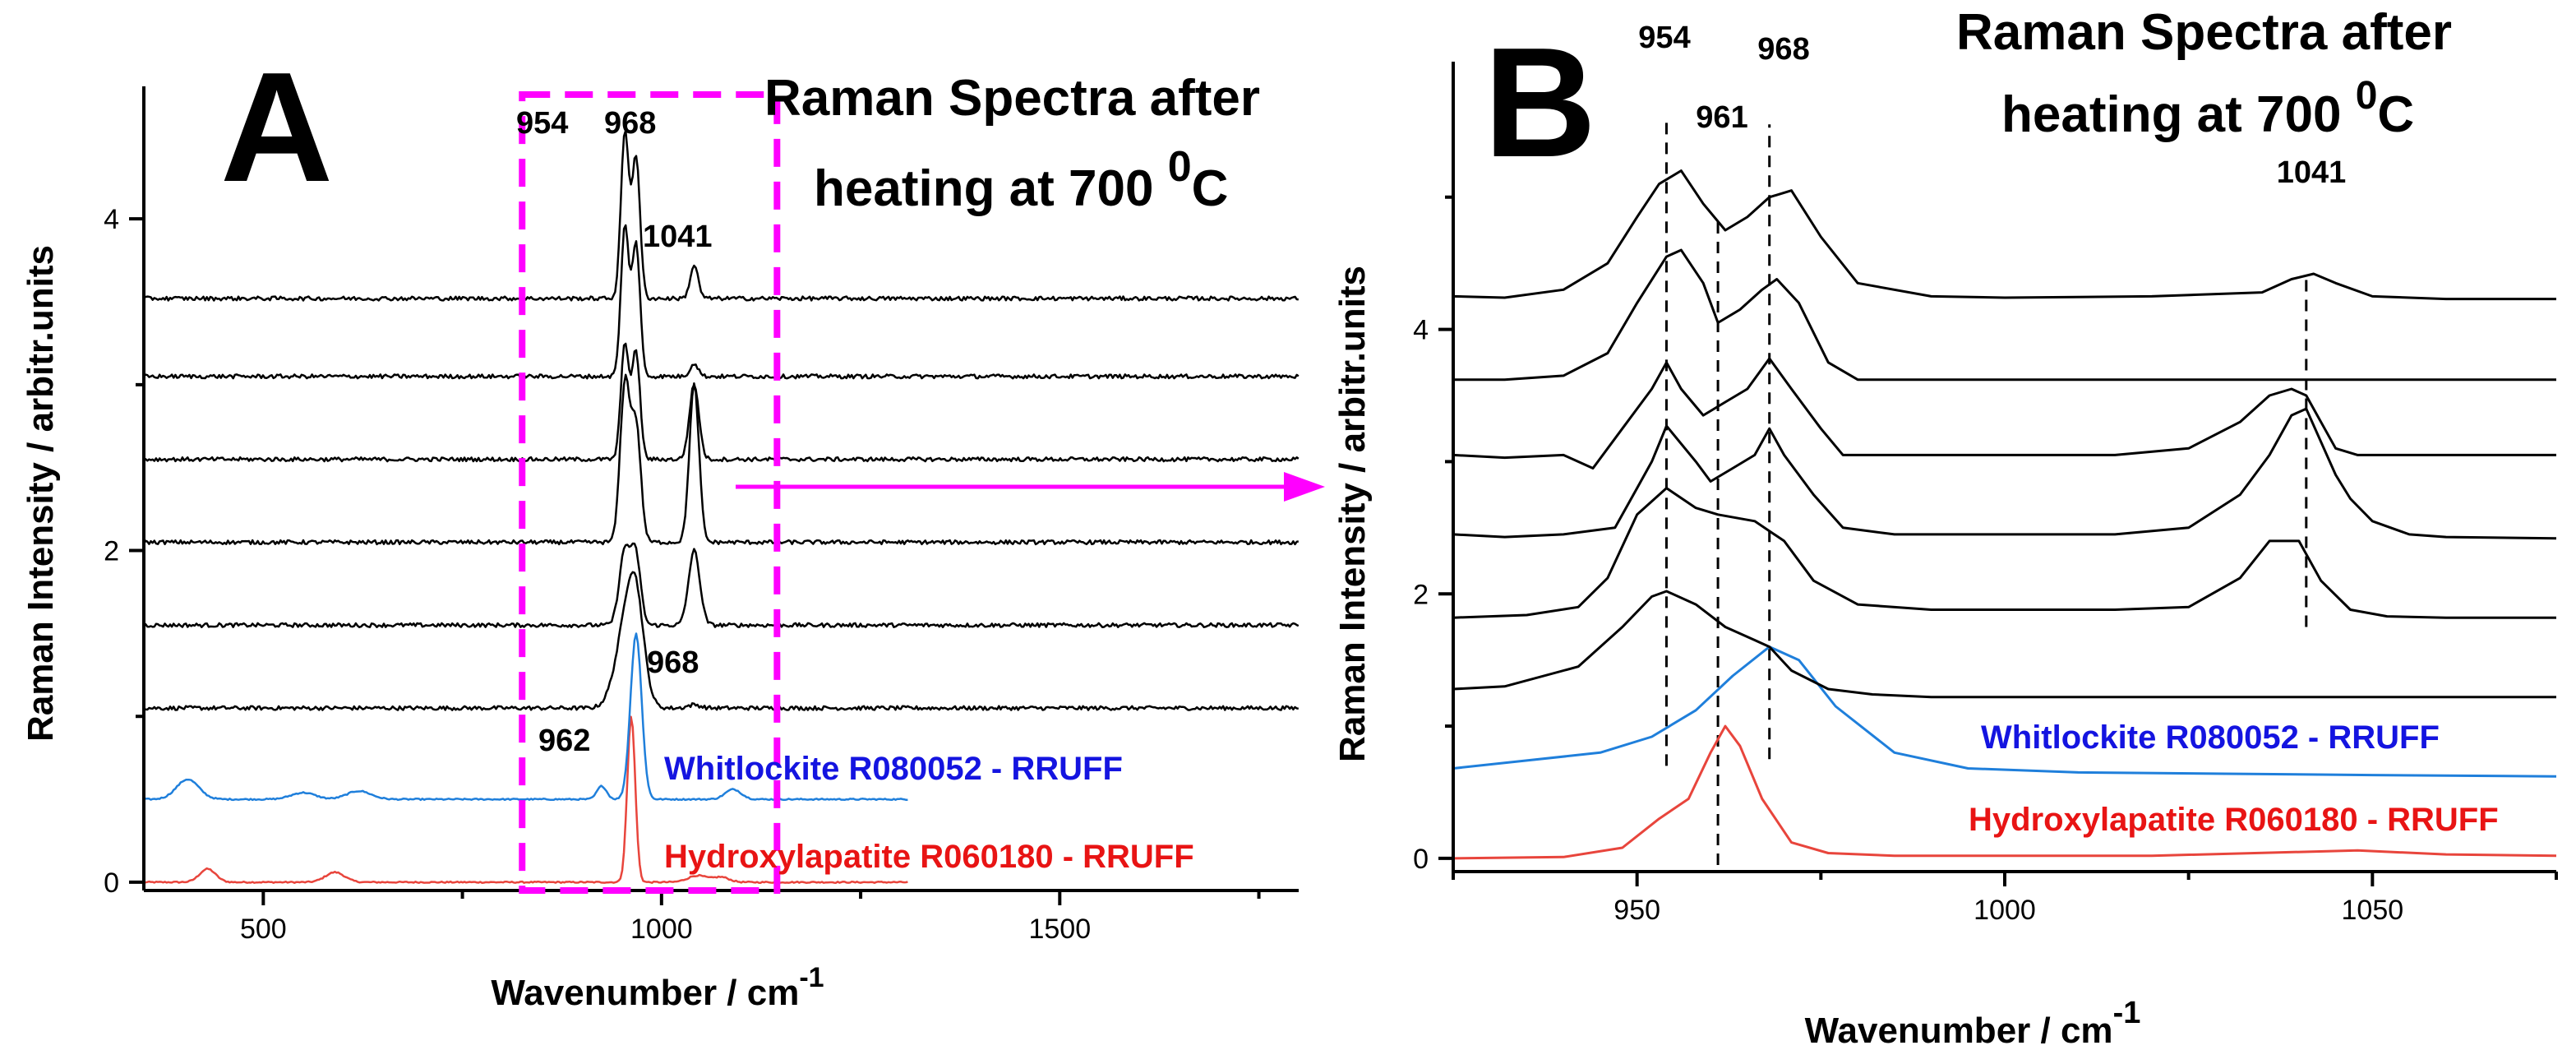 The image size is (2576, 1064). I want to click on panel-b-xlabel-main: Wavenumber / cm, so click(1959, 1031).